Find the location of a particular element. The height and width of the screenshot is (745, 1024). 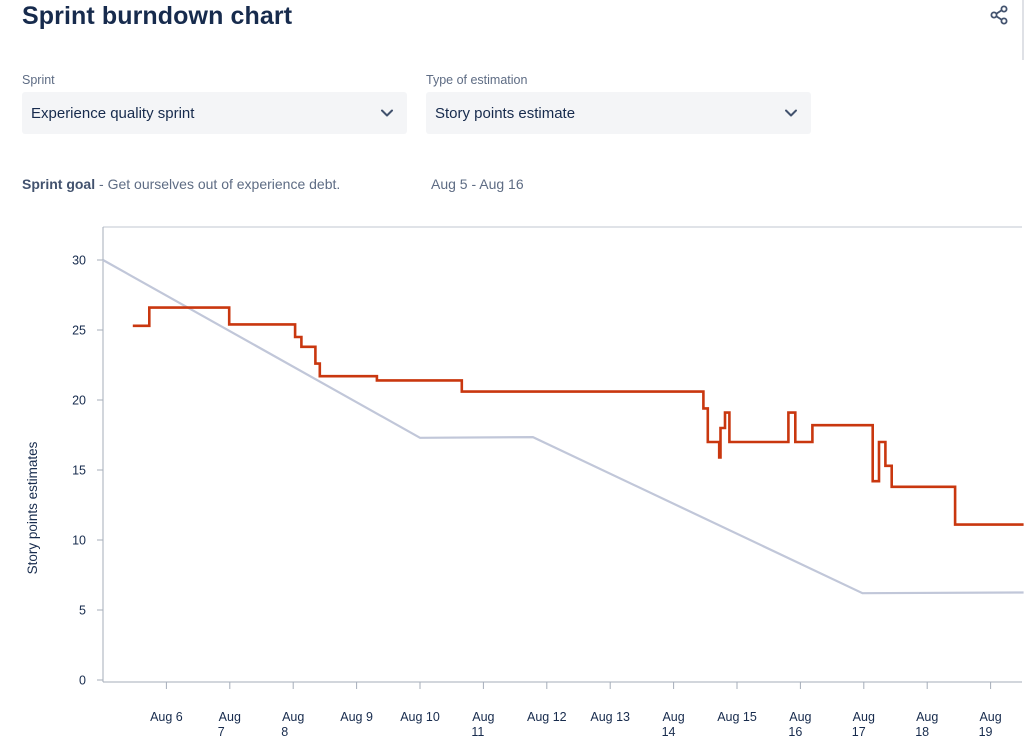

x-tick-label: 7 is located at coordinates (221, 732).